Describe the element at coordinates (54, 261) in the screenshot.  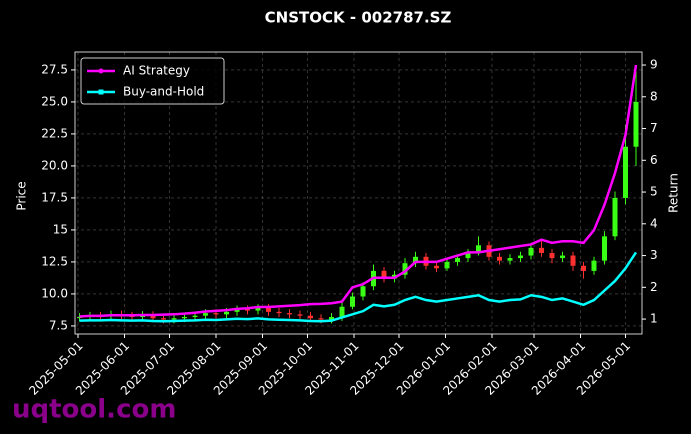
I see `y-tick-label: 12.5` at that location.